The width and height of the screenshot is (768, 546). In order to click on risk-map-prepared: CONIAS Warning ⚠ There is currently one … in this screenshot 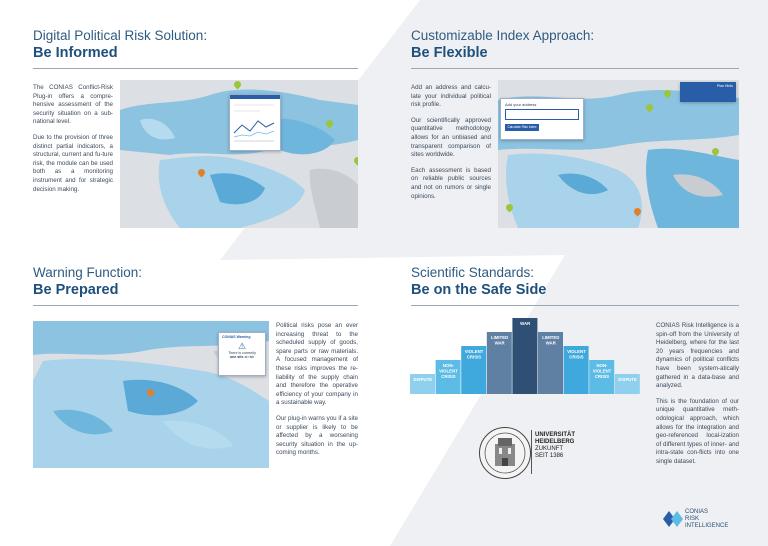, I will do `click(151, 394)`.